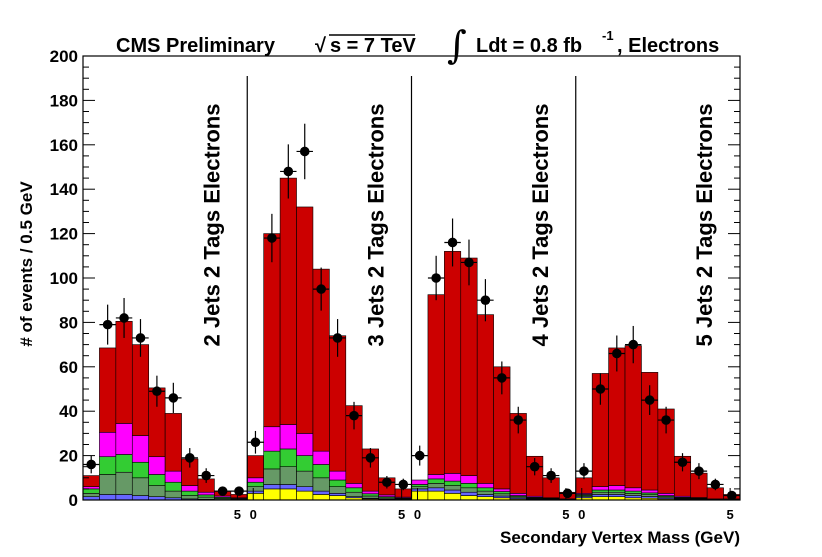 Image resolution: width=822 pixels, height=557 pixels. What do you see at coordinates (140, 470) in the screenshot?
I see `bar-green-p1-b4` at bounding box center [140, 470].